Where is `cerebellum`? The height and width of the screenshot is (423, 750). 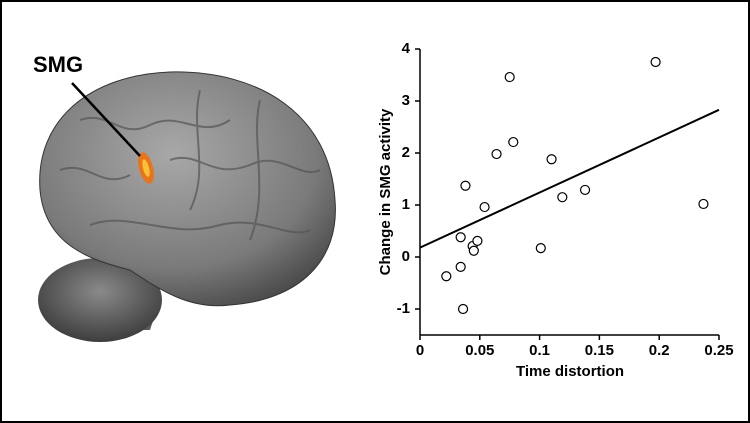 cerebellum is located at coordinates (100, 300).